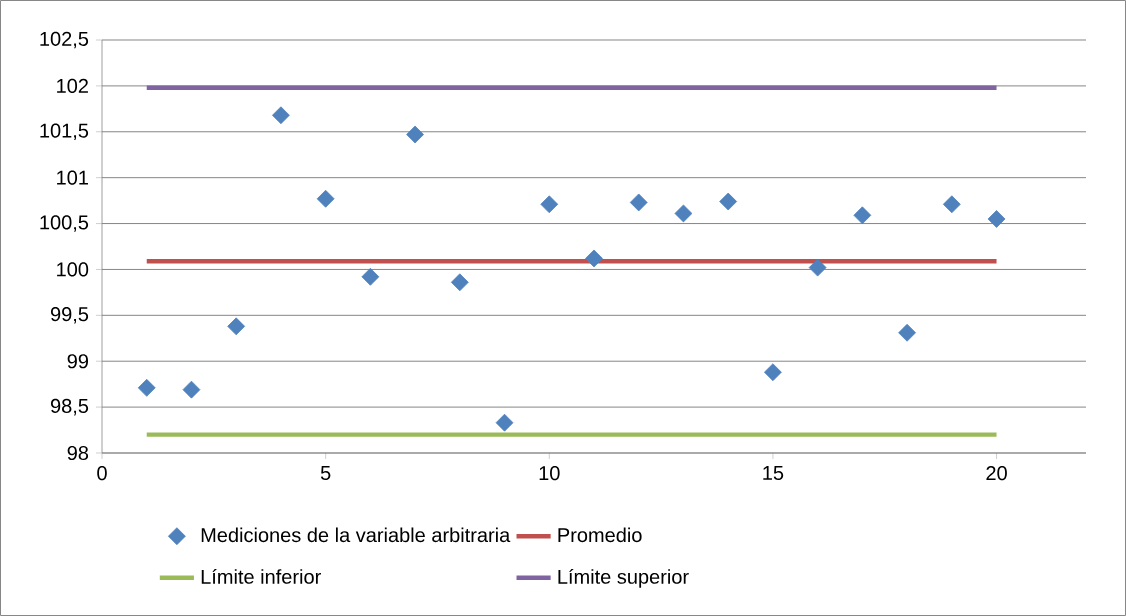 The height and width of the screenshot is (616, 1126). I want to click on y-tick-label: 102,5, so click(64, 40).